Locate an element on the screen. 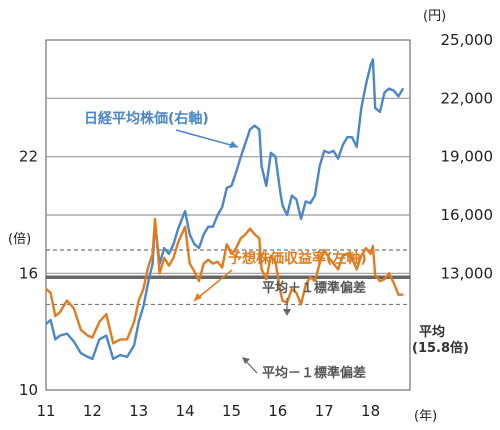  x-tick-label: 14 is located at coordinates (185, 411).